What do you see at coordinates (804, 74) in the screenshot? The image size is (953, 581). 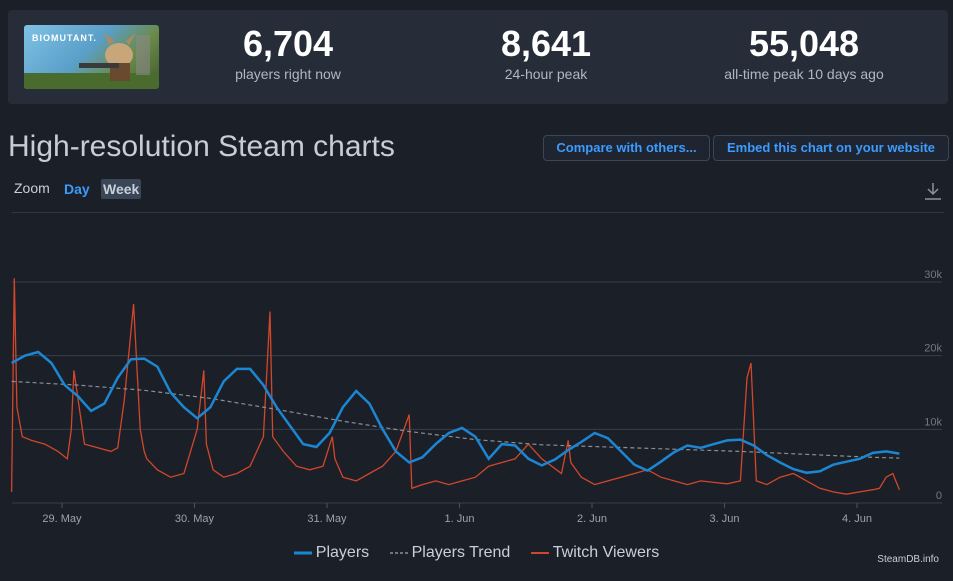 I see `stat-label: all-time peak 10 days ago` at bounding box center [804, 74].